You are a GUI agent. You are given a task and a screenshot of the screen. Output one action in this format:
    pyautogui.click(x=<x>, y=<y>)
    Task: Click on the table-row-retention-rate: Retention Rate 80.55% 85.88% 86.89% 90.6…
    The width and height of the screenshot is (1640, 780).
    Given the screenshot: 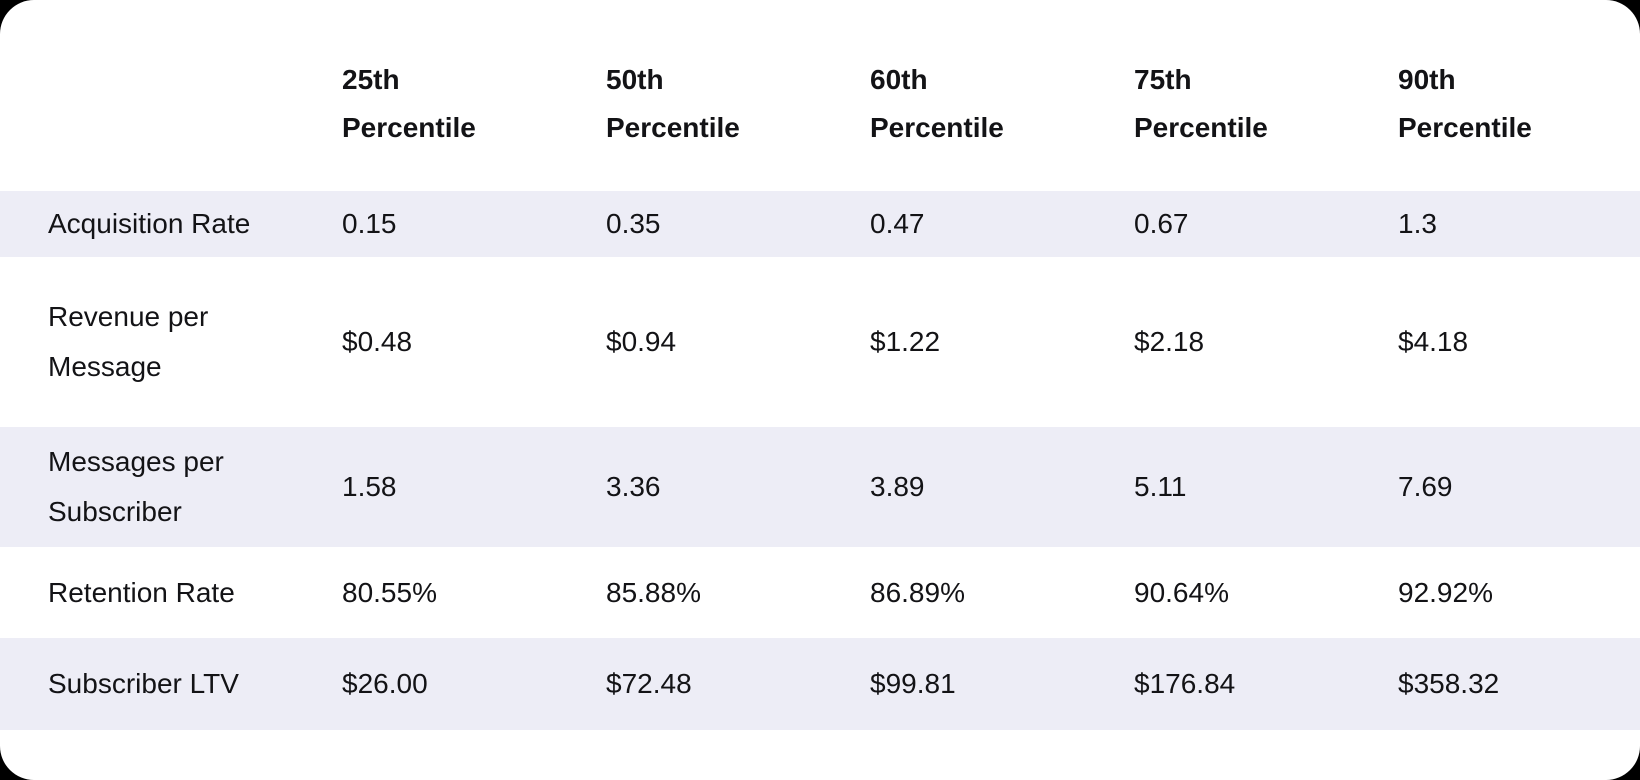 What is the action you would take?
    pyautogui.click(x=820, y=592)
    